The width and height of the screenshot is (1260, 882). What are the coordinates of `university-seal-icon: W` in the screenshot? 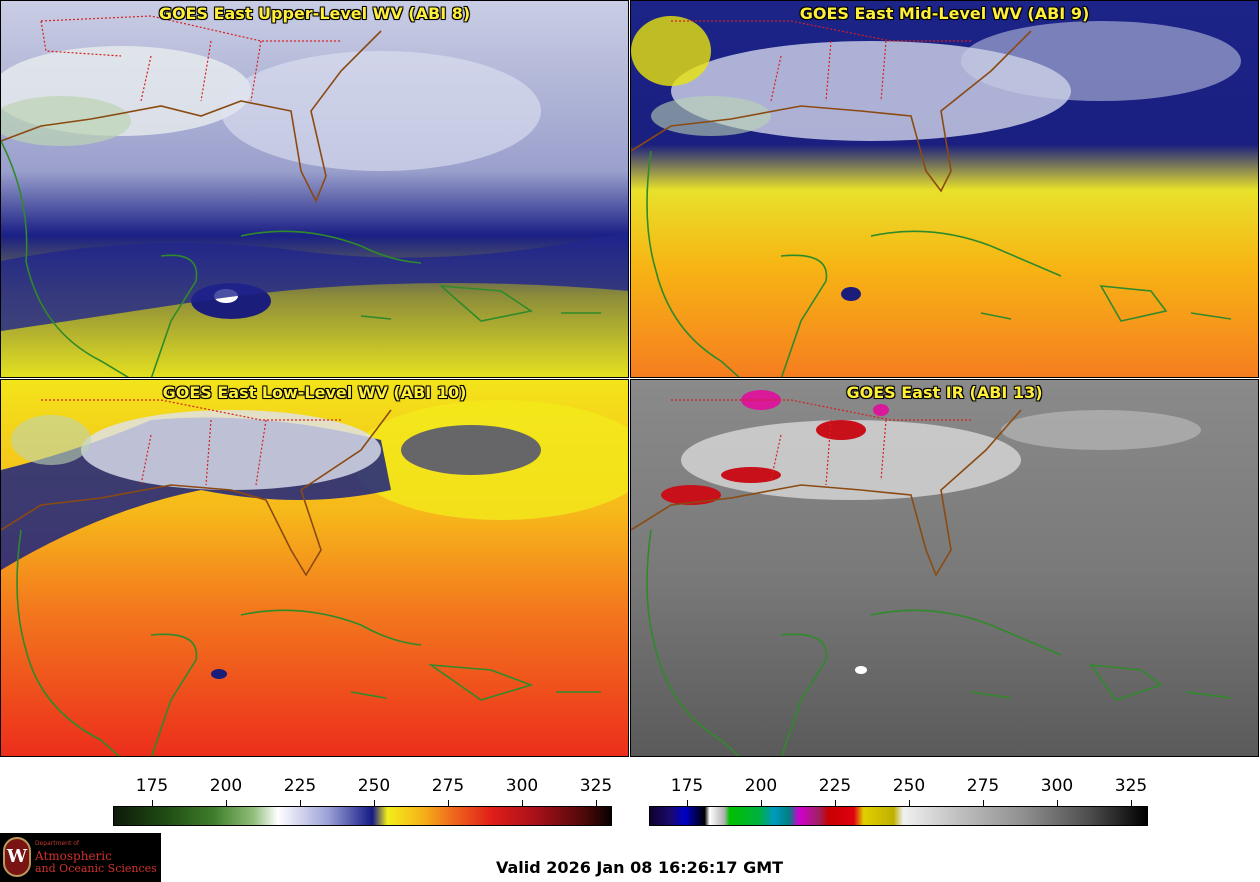 It's located at (17, 857).